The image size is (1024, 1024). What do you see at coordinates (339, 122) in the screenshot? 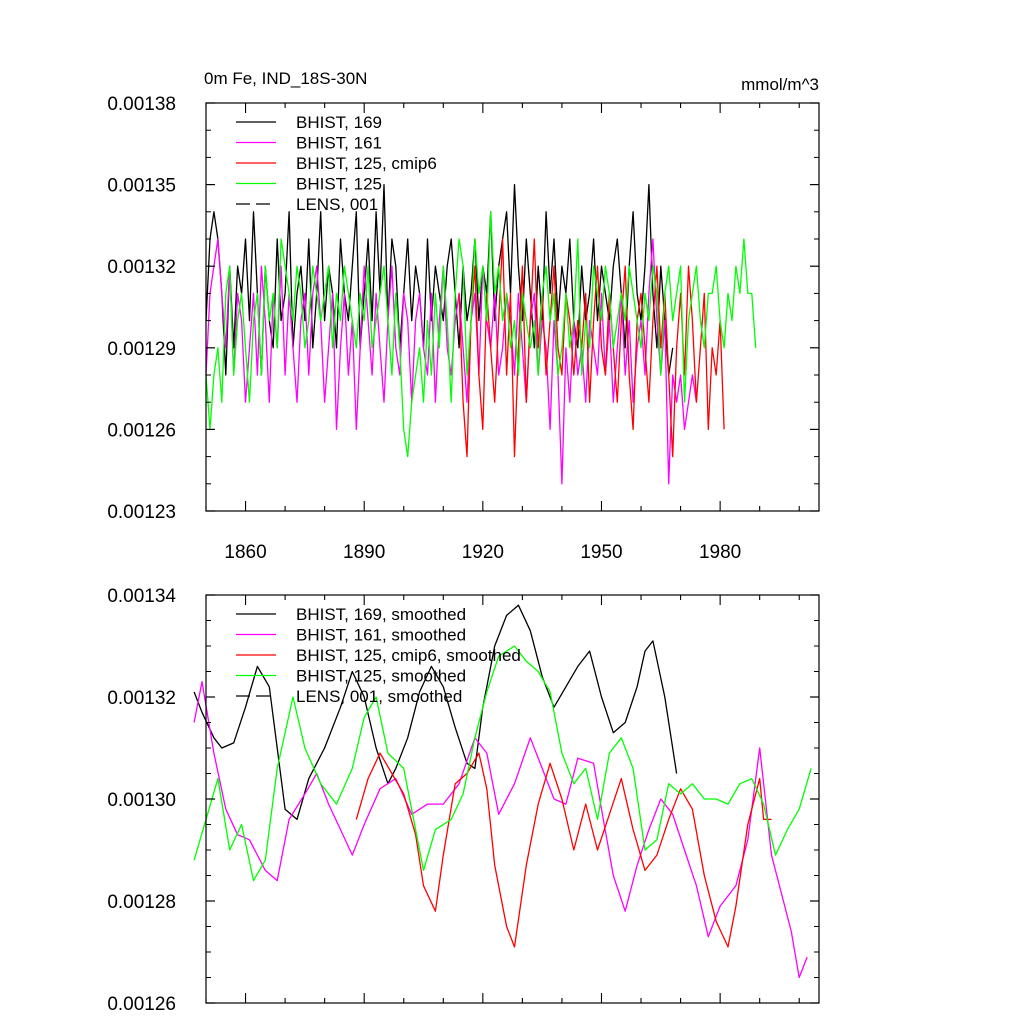
I see `top-legend-label-bhist-169: BHIST, 169` at bounding box center [339, 122].